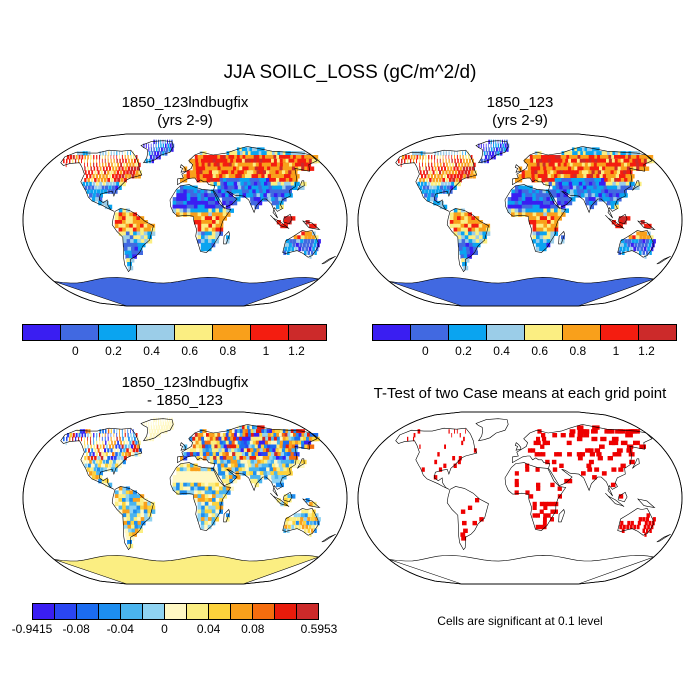  I want to click on map-difference, so click(185, 498).